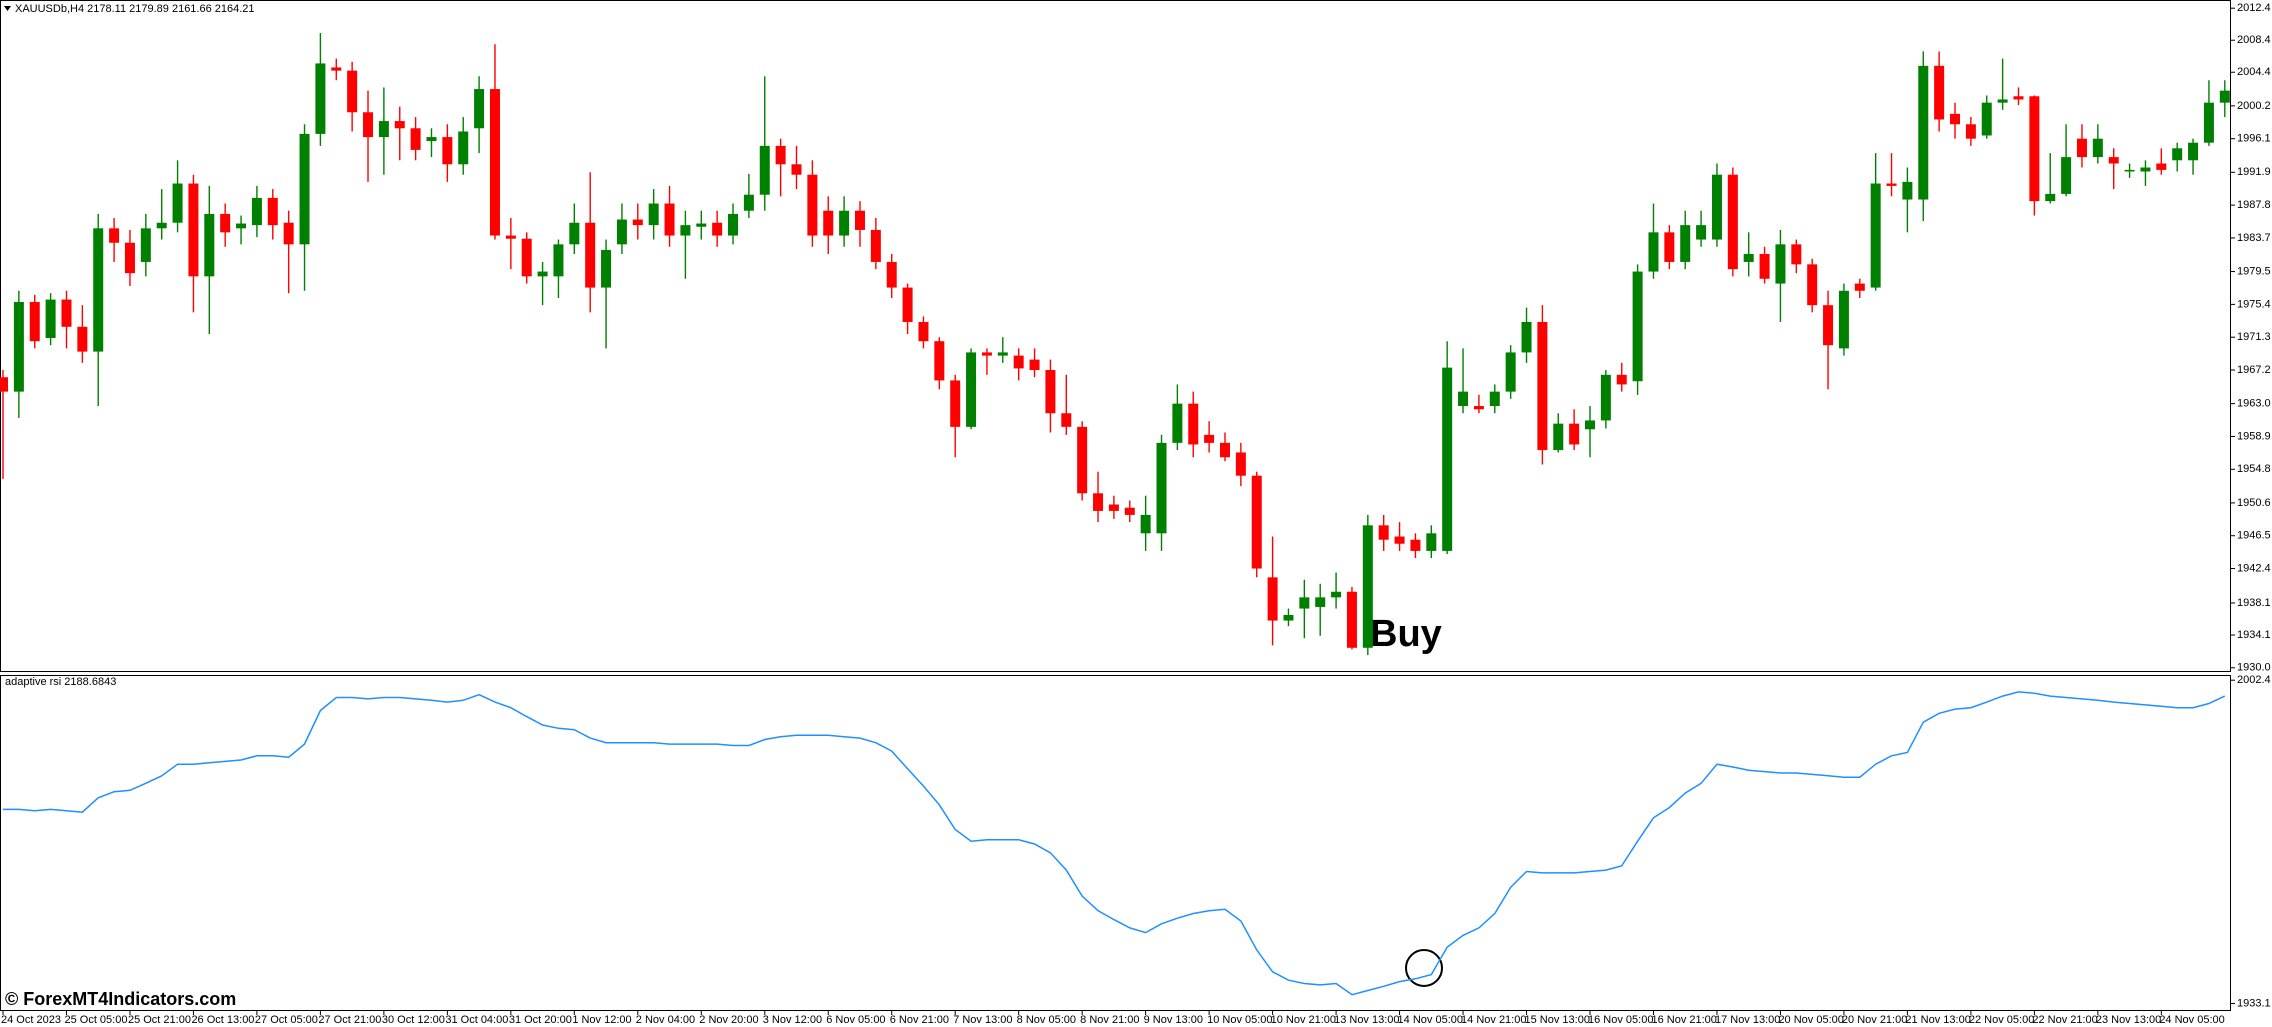  Describe the element at coordinates (2254, 172) in the screenshot. I see `y-tick-label: 1991.9` at that location.